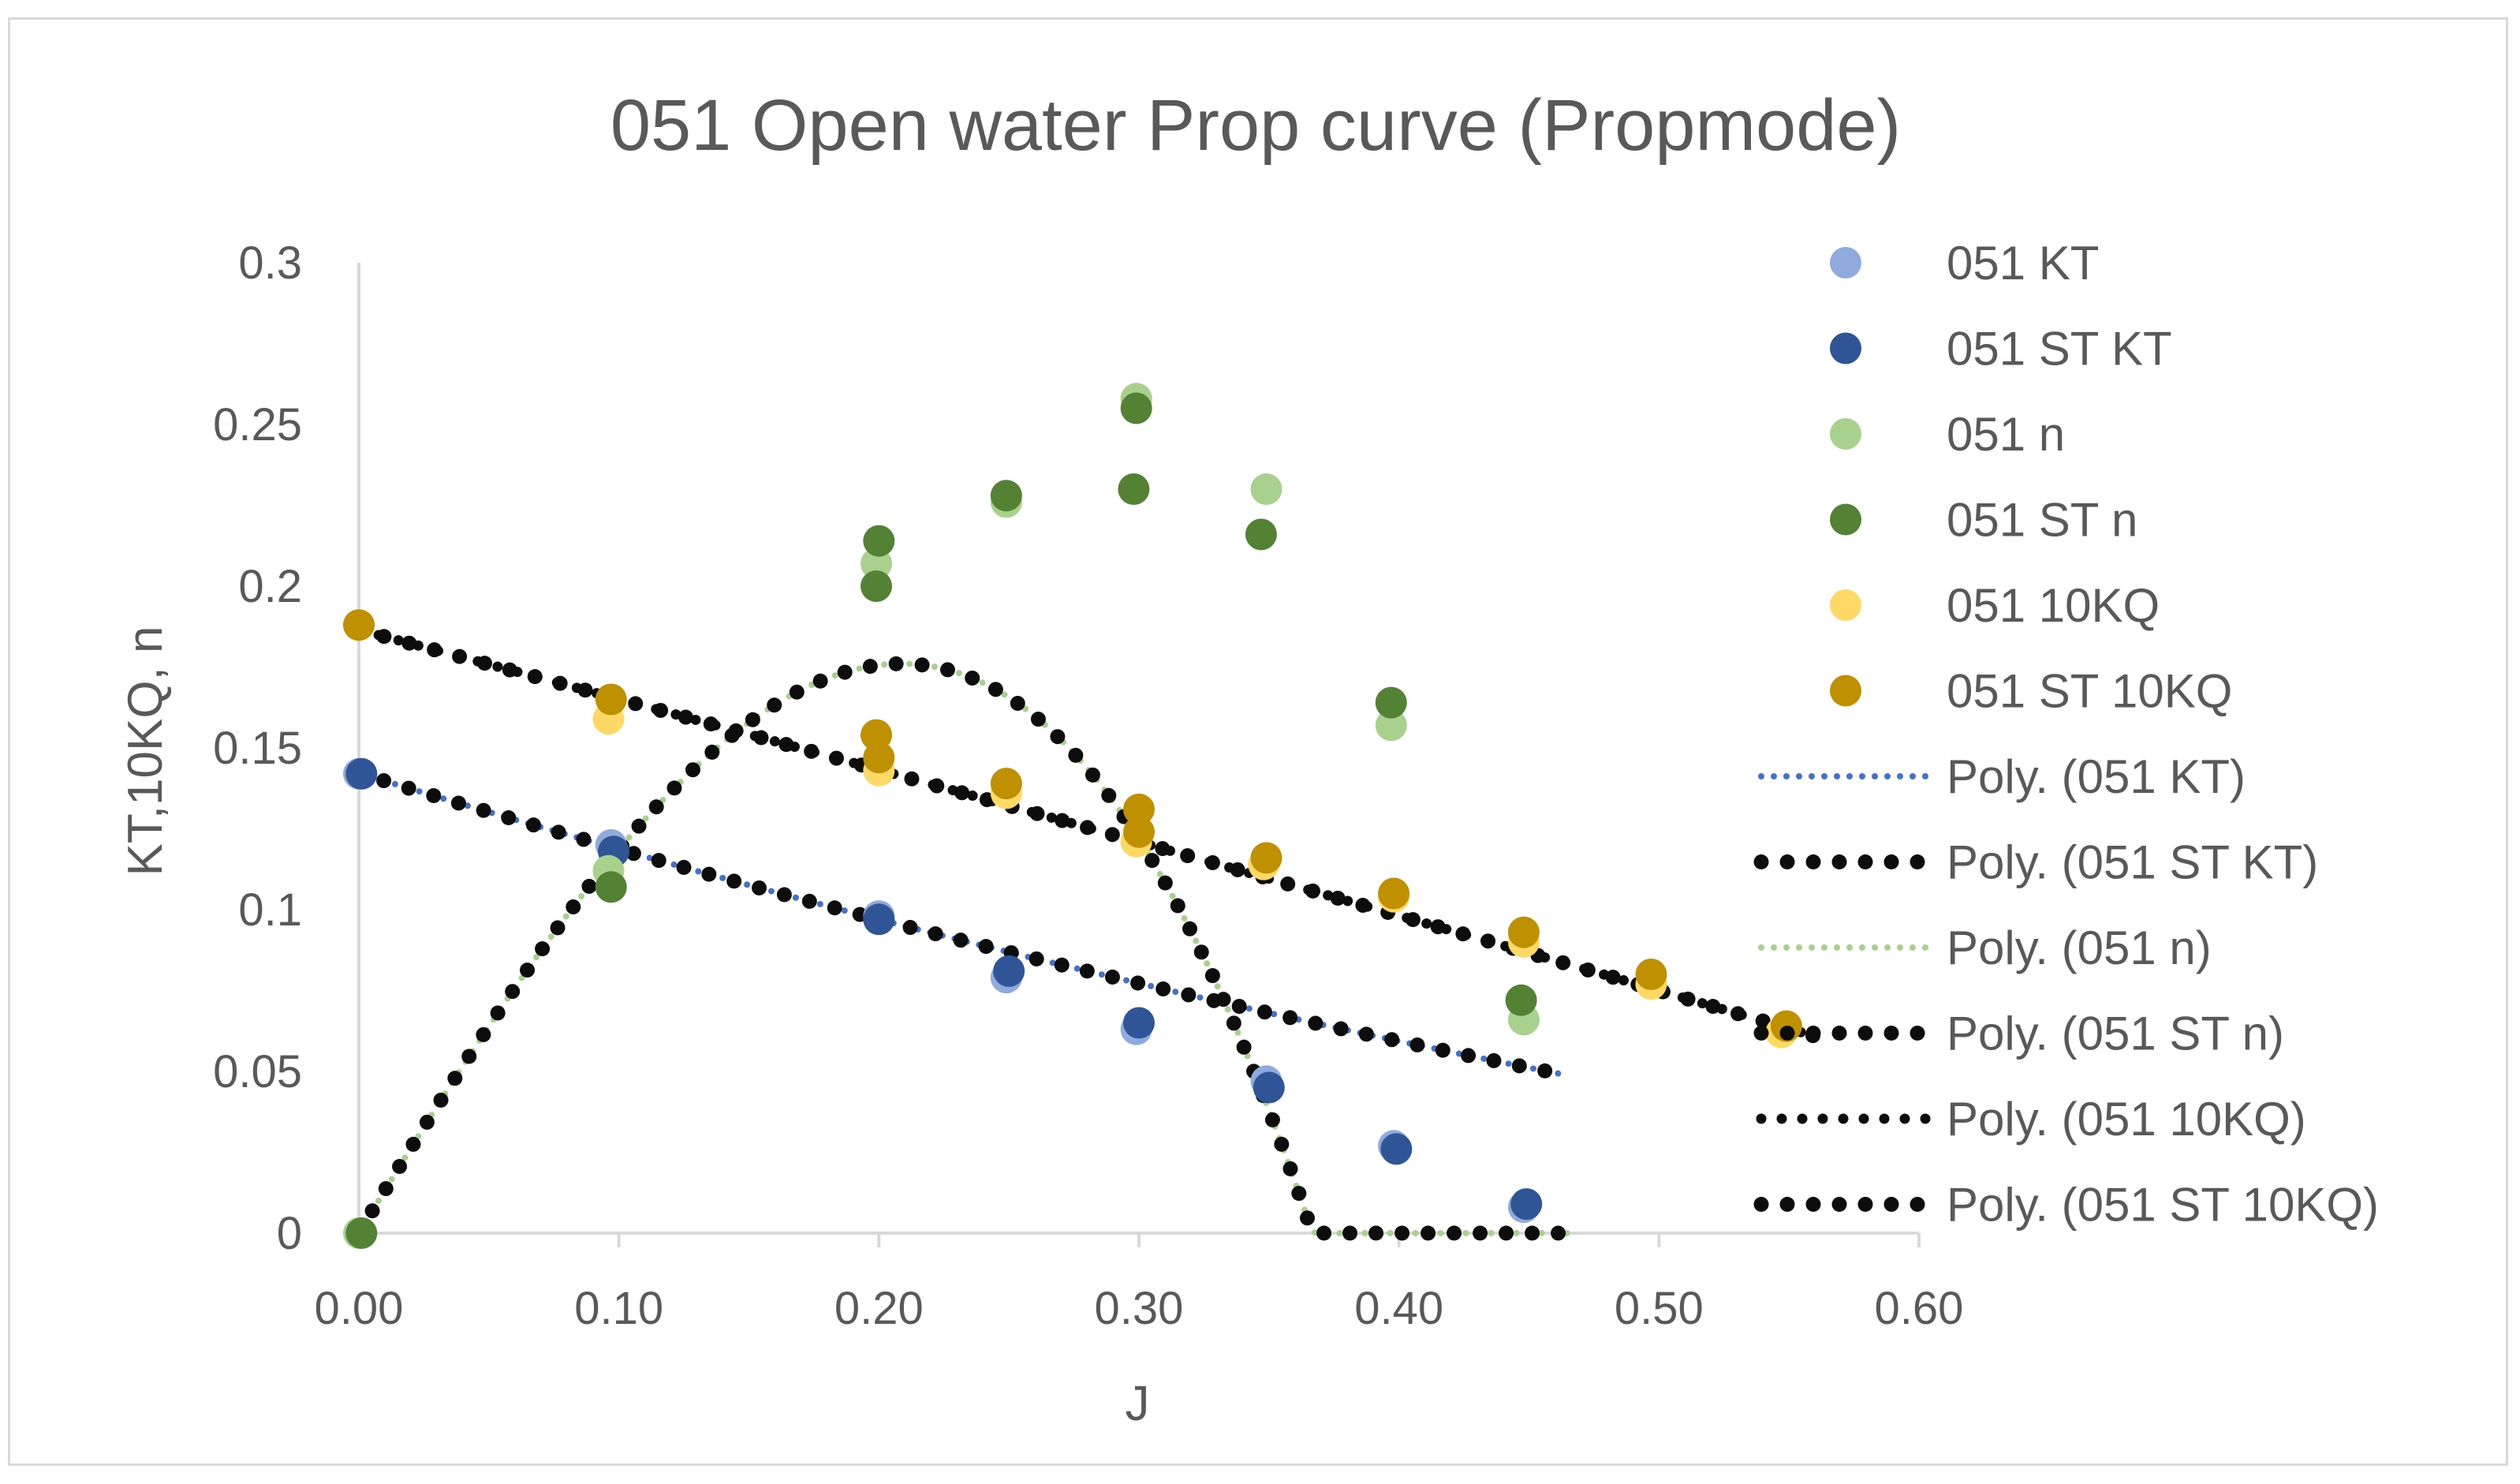 Image resolution: width=2520 pixels, height=1484 pixels. What do you see at coordinates (257, 748) in the screenshot?
I see `y-tick-label: 0.15` at bounding box center [257, 748].